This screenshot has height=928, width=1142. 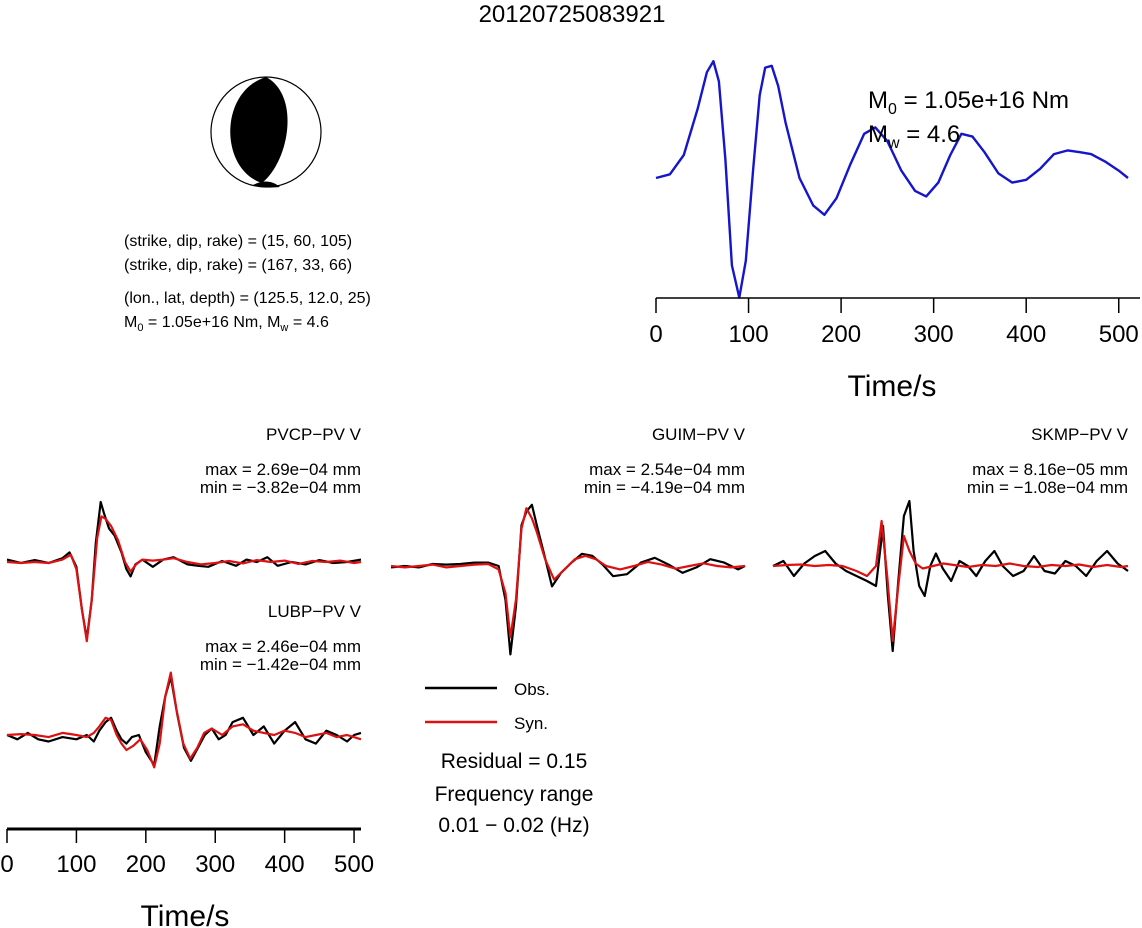 I want to click on station-min-label: min = −1.08e−04 mm, so click(x=1047, y=487).